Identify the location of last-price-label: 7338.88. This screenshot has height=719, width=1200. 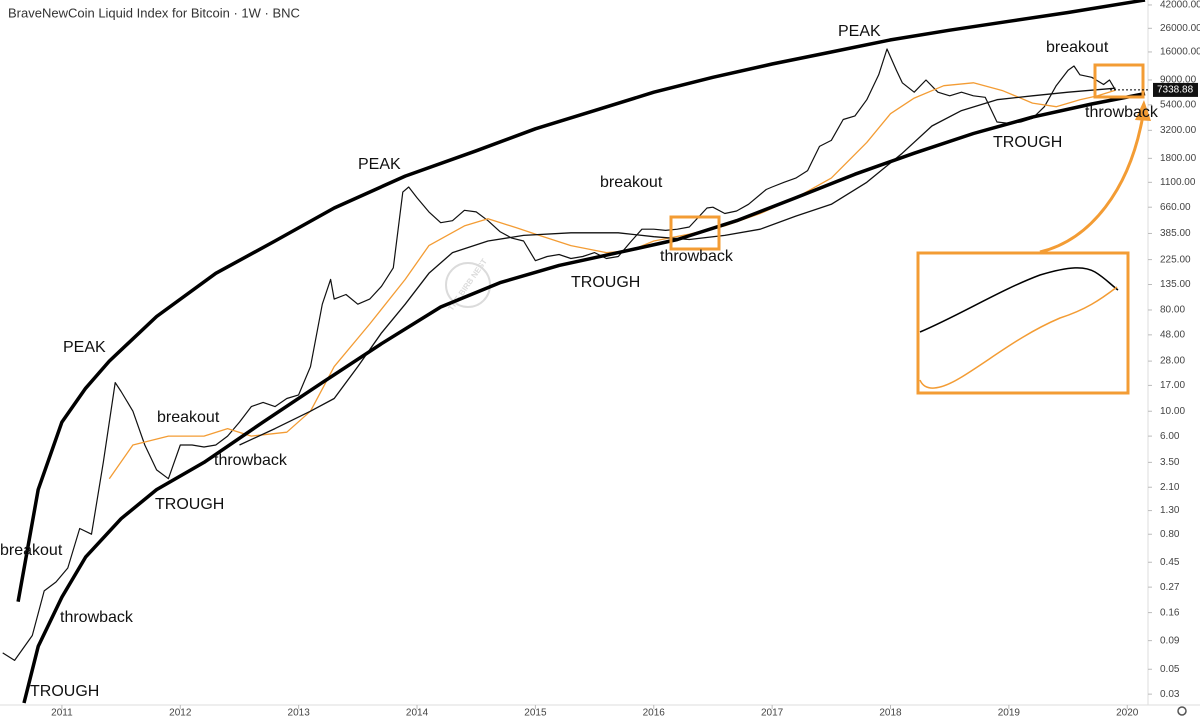
(1175, 90).